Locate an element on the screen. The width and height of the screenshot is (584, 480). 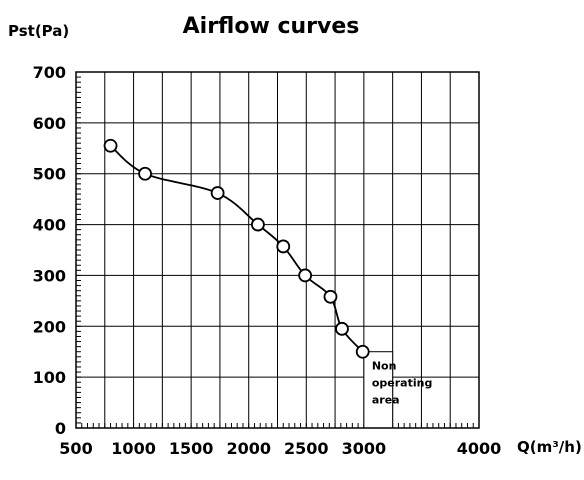
x-tick-label: 4000 is located at coordinates (479, 448).